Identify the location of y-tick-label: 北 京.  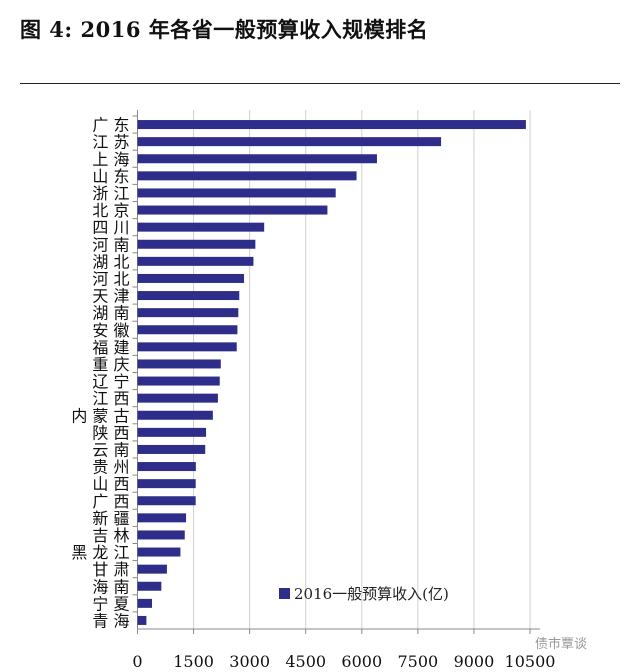
(110, 210).